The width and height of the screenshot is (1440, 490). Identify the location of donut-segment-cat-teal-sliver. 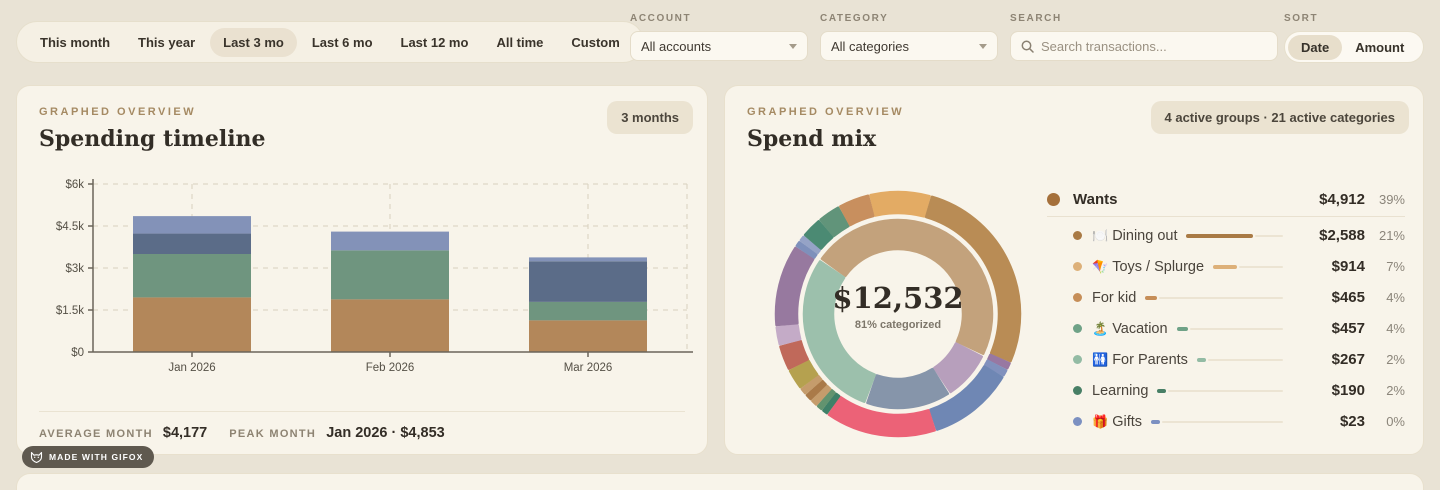
(831, 403).